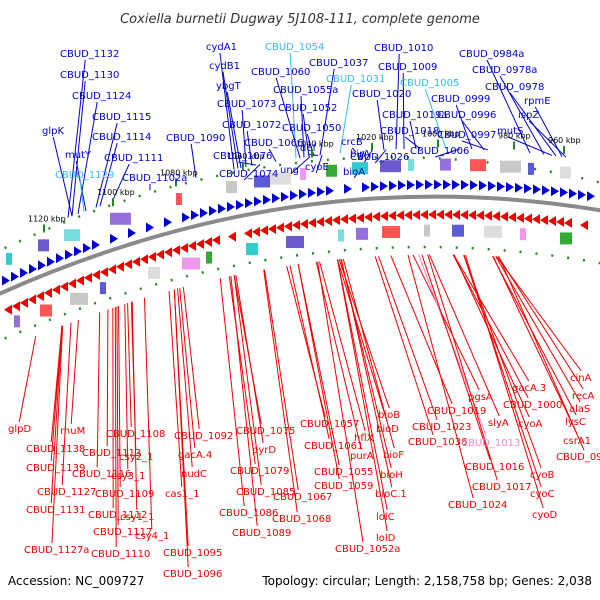 The width and height of the screenshot is (600, 600). I want to click on reverse-gene-label: CBUD_1127a, so click(56, 550).